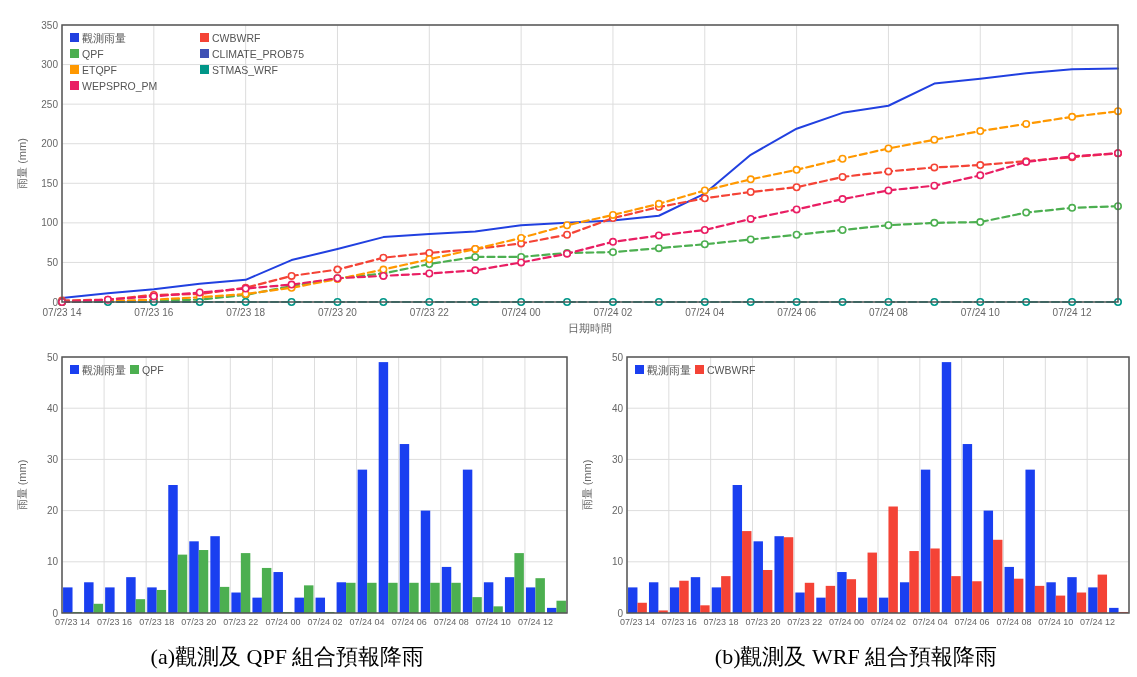 This screenshot has width=1137, height=677. What do you see at coordinates (50, 25) in the screenshot?
I see `y-tick-label: 350` at bounding box center [50, 25].